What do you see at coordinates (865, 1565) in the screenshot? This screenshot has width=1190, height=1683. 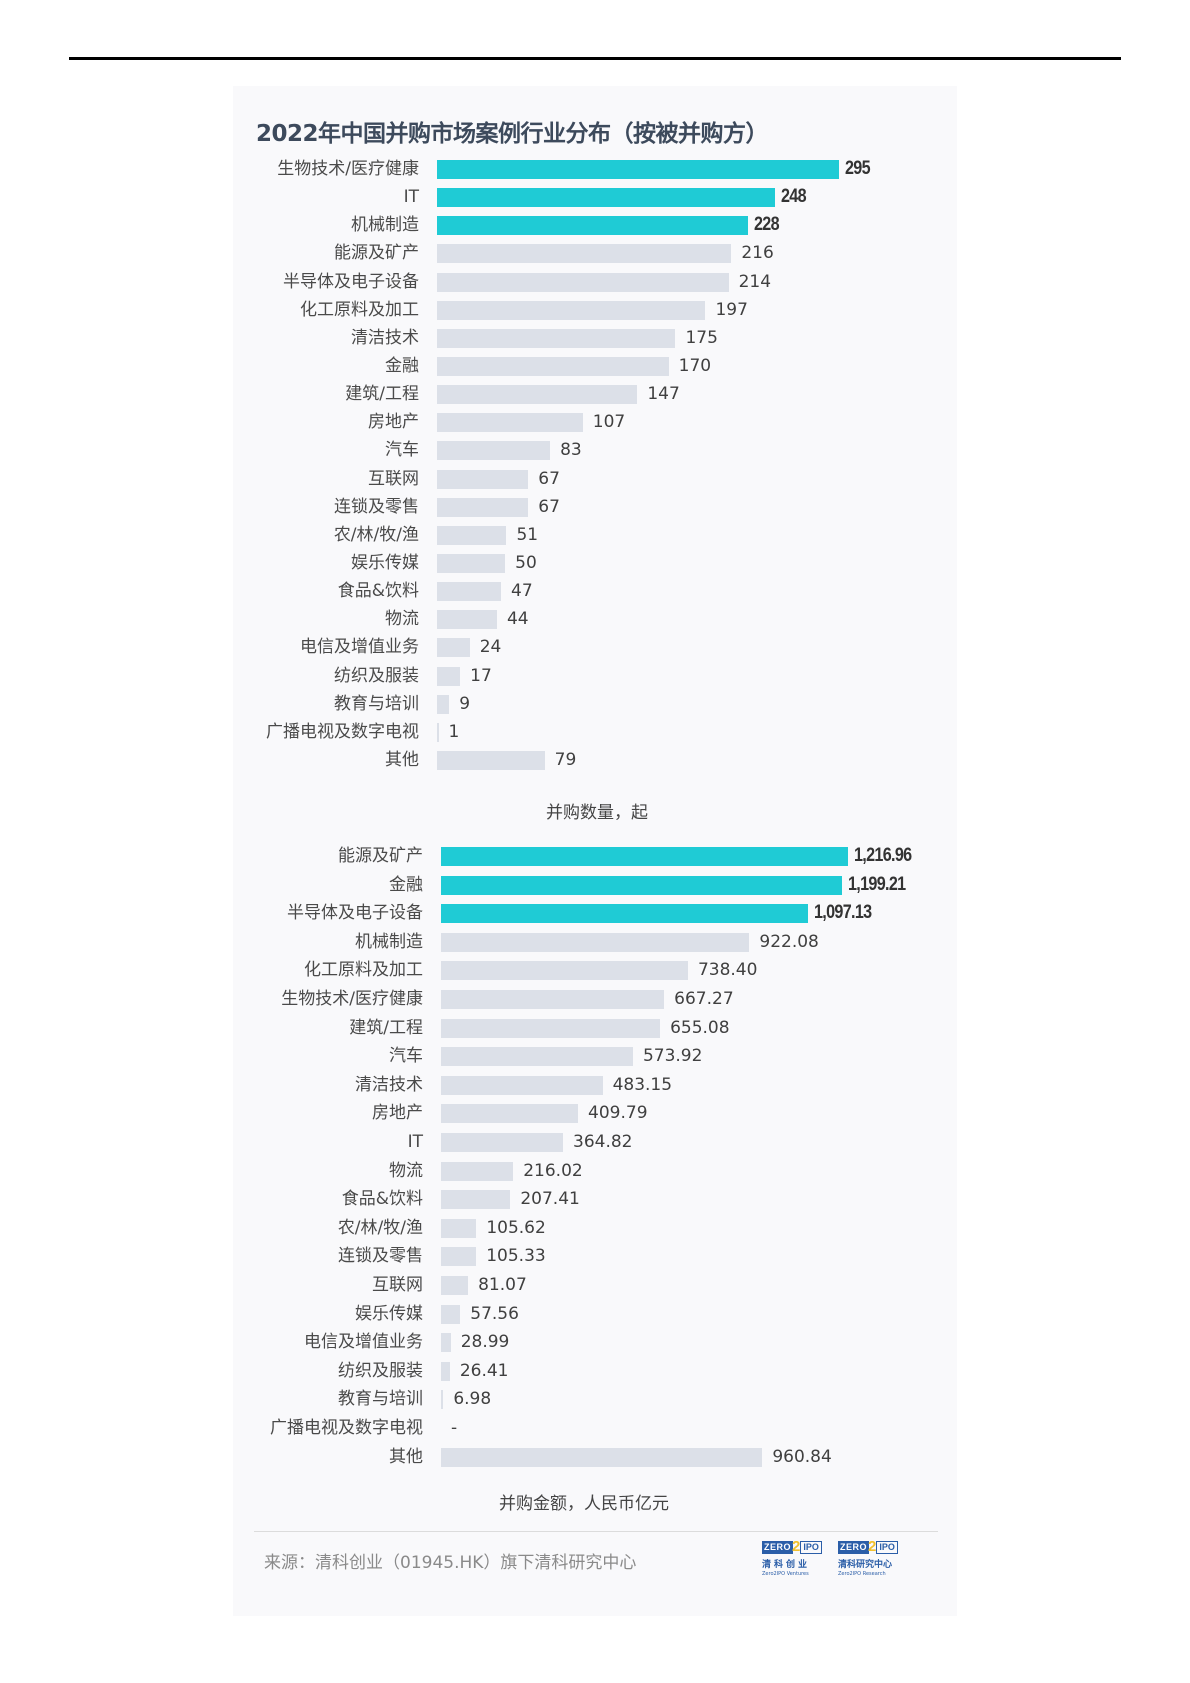 I see `logo-cn-text: 清科研究中心` at bounding box center [865, 1565].